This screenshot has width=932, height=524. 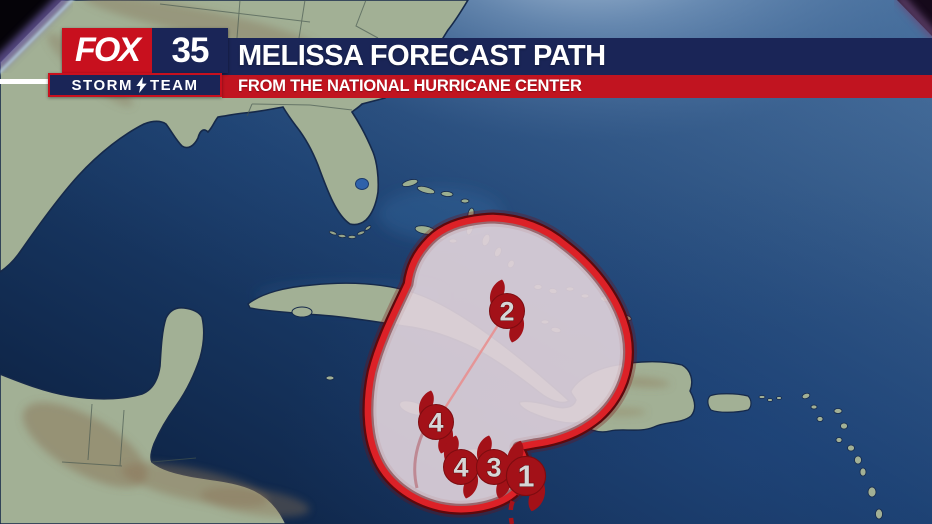 What do you see at coordinates (330, 378) in the screenshot?
I see `cayman-islands` at bounding box center [330, 378].